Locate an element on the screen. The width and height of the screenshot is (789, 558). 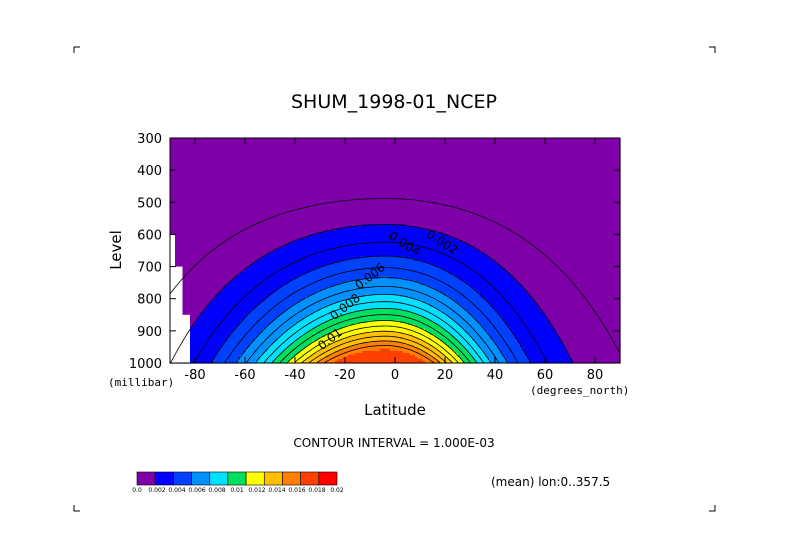
colorbar-label: 0.012 is located at coordinates (256, 490).